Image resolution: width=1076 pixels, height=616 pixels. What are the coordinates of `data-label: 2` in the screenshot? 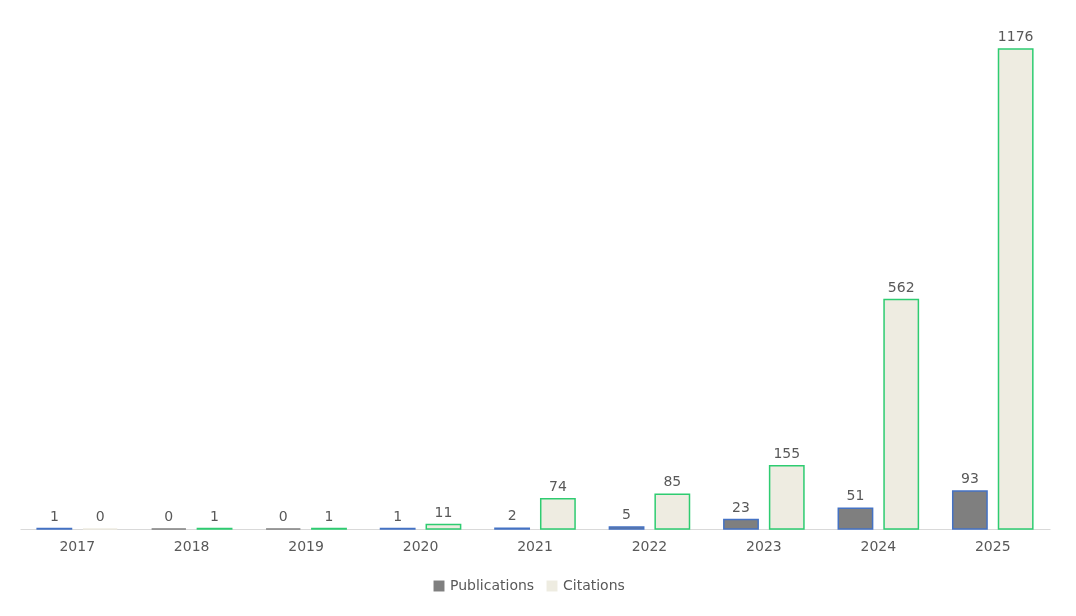 It's located at (512, 515).